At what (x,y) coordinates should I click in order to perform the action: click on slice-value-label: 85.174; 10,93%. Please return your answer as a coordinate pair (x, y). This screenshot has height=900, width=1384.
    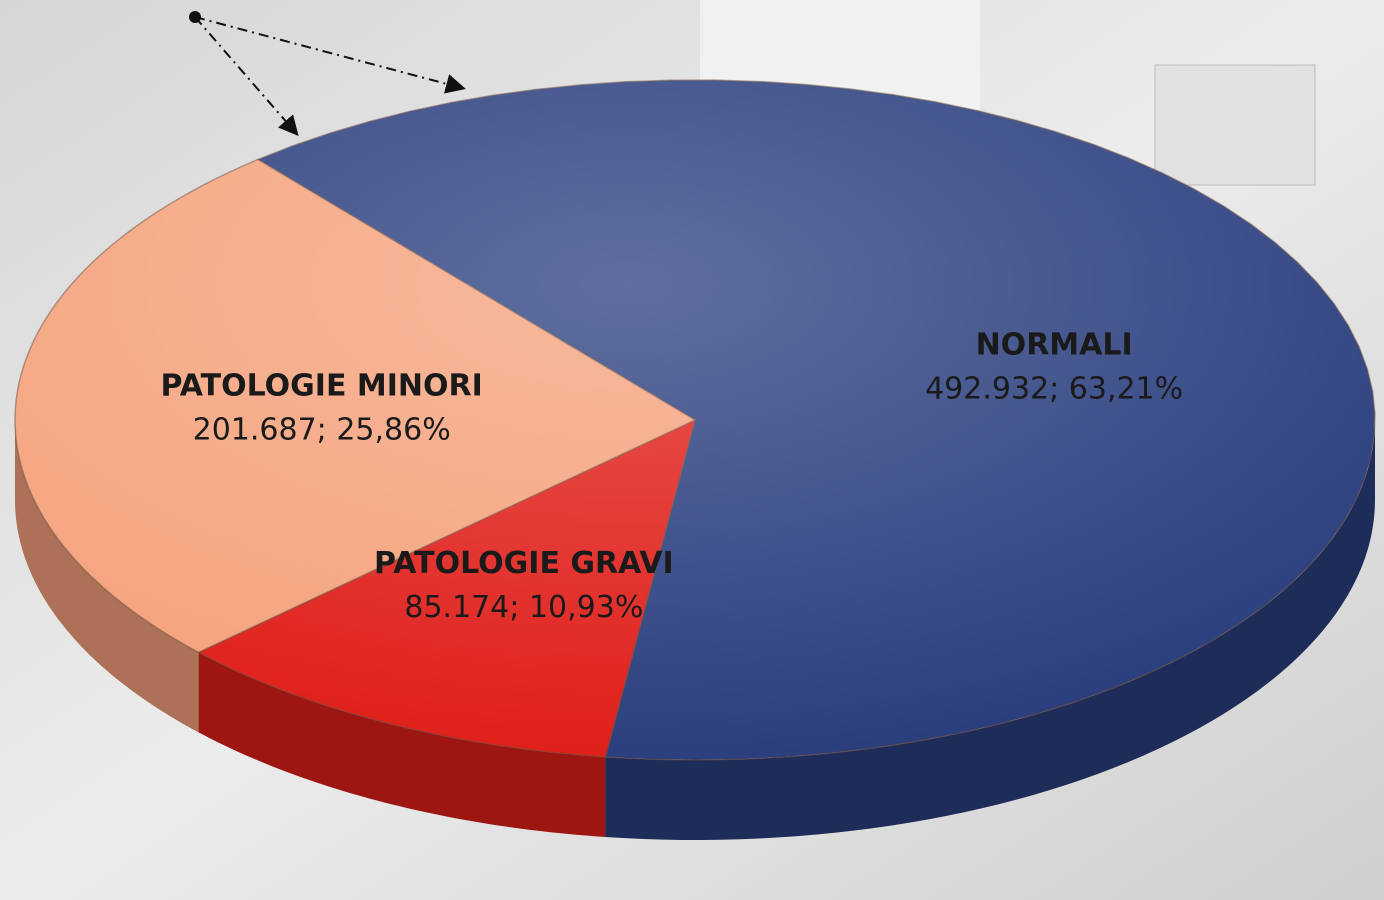
    Looking at the image, I should click on (523, 607).